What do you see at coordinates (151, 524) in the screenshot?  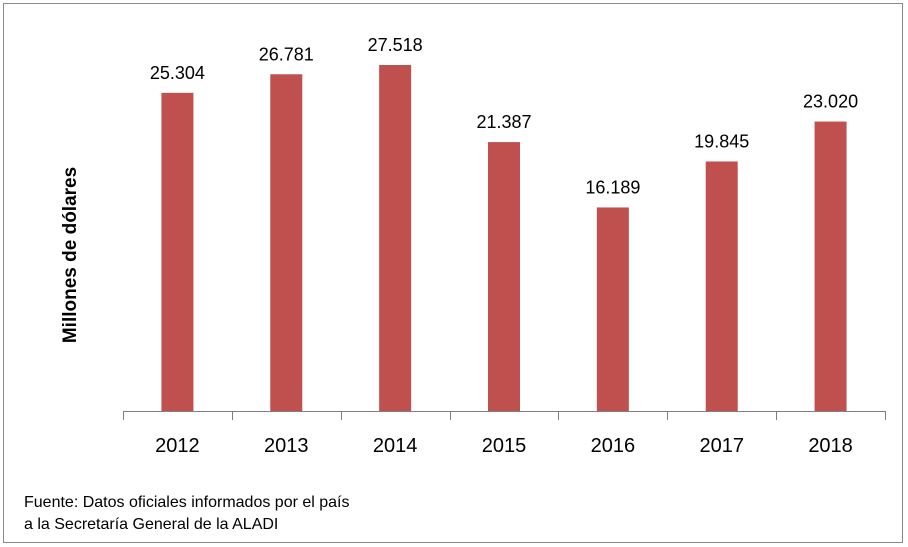 I see `source-line-2: a la Secretaría General de la ALADI` at bounding box center [151, 524].